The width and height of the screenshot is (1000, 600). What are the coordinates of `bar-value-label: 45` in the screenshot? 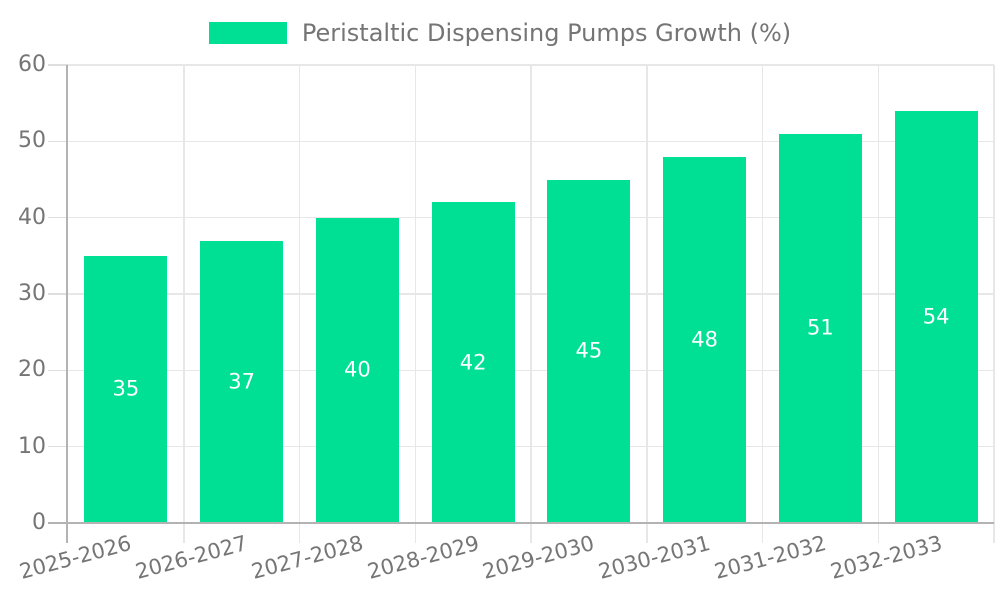 It's located at (589, 350).